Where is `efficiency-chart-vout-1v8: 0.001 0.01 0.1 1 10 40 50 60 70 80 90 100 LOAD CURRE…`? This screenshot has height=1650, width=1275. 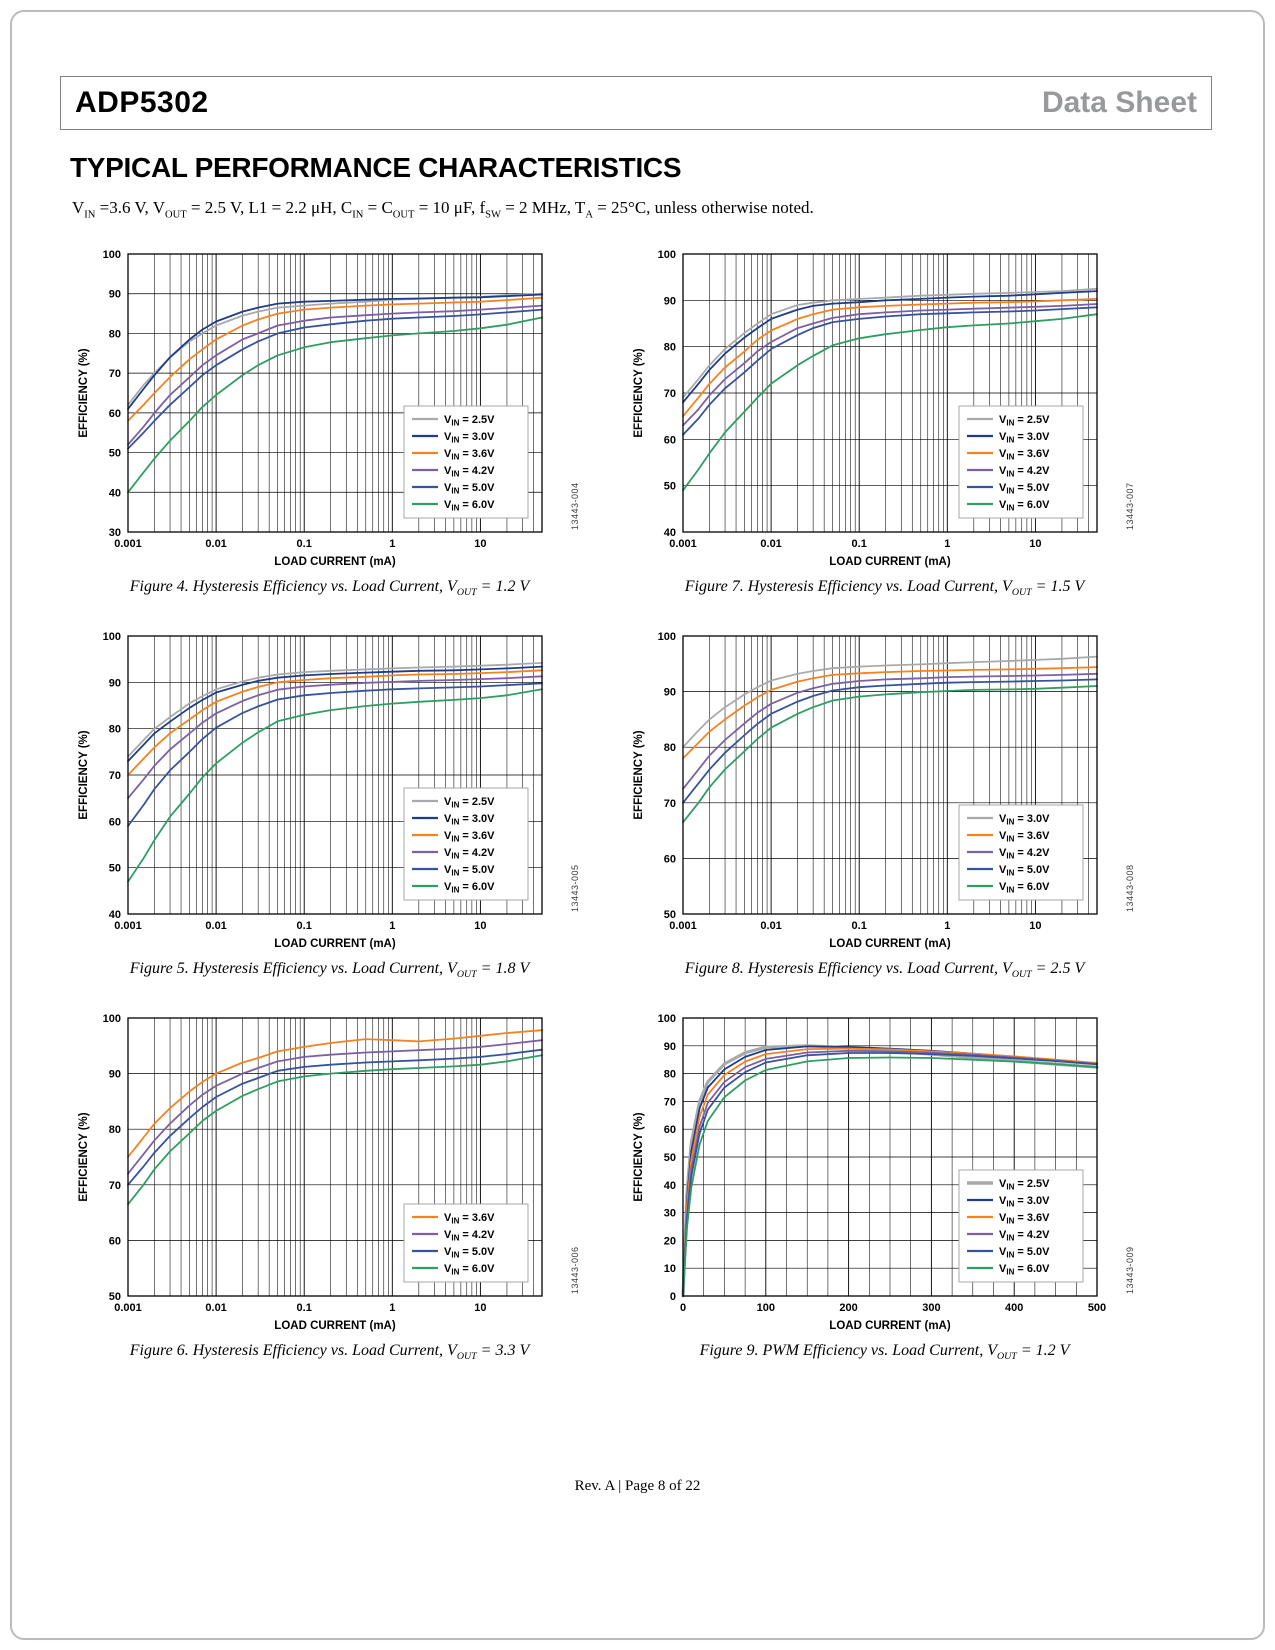
efficiency-chart-vout-1v8: 0.001 0.01 0.1 1 10 40 50 60 70 80 90 100 LOAD CURRE… is located at coordinates (329, 790).